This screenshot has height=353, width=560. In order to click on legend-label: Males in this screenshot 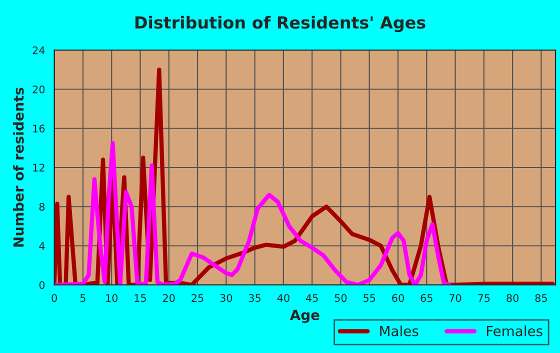, I will do `click(399, 331)`.